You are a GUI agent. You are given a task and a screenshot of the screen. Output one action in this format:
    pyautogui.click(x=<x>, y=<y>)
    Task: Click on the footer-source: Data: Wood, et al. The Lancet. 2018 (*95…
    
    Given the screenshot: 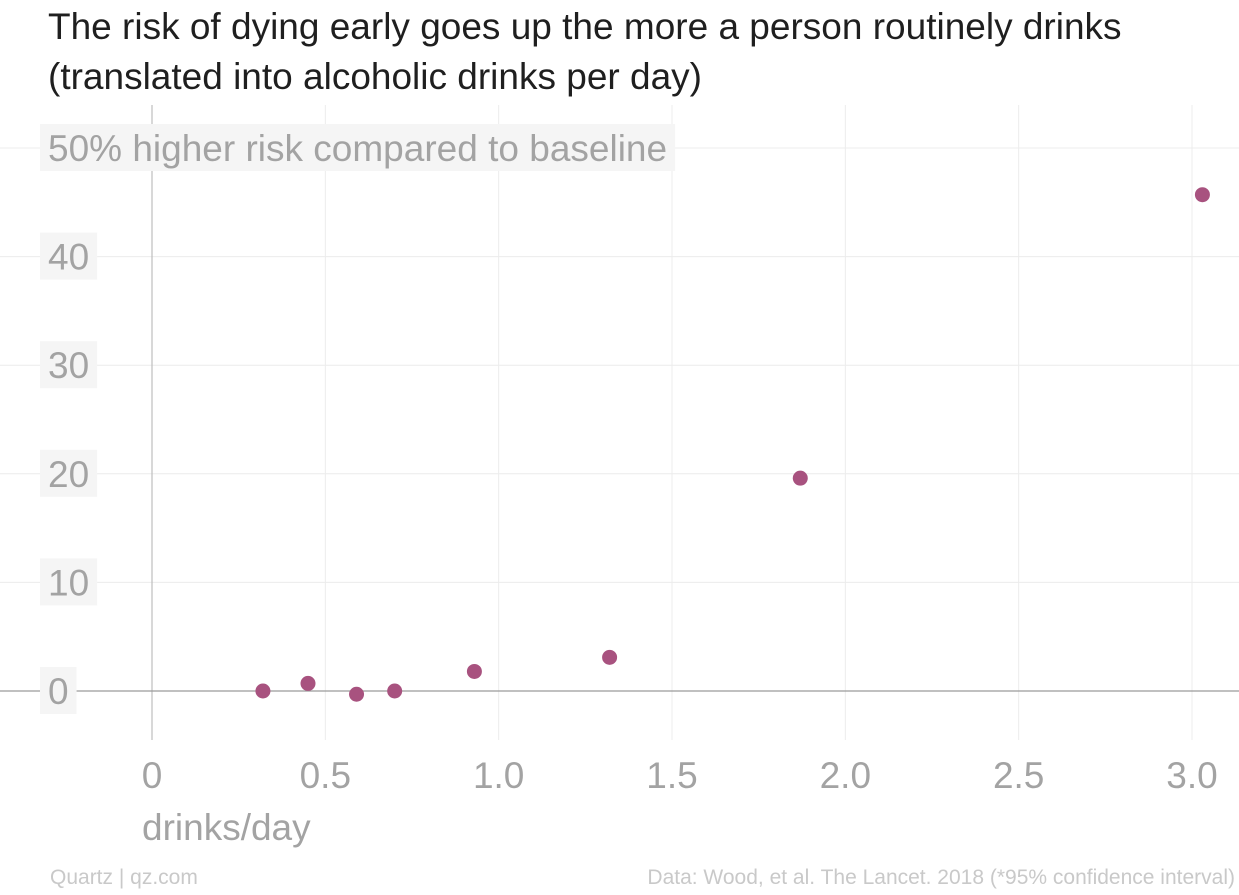 What is the action you would take?
    pyautogui.click(x=941, y=877)
    